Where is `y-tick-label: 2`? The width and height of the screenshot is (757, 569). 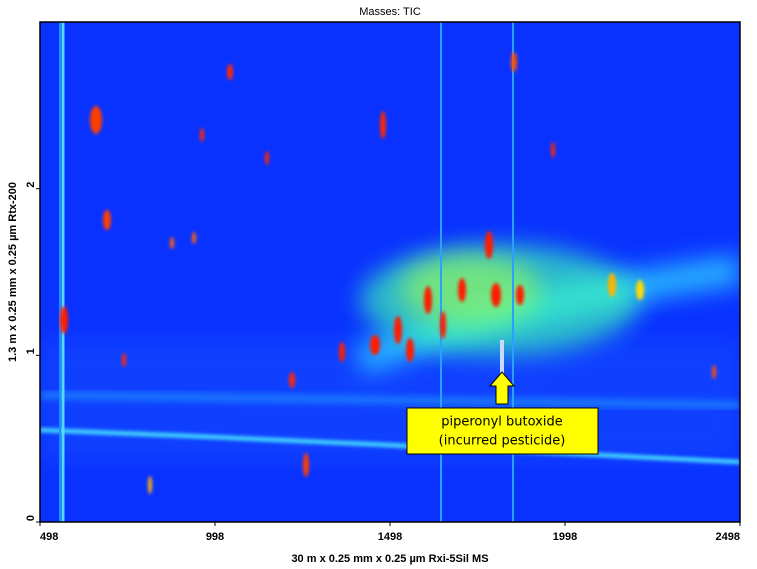 y-tick-label: 2 is located at coordinates (31, 185).